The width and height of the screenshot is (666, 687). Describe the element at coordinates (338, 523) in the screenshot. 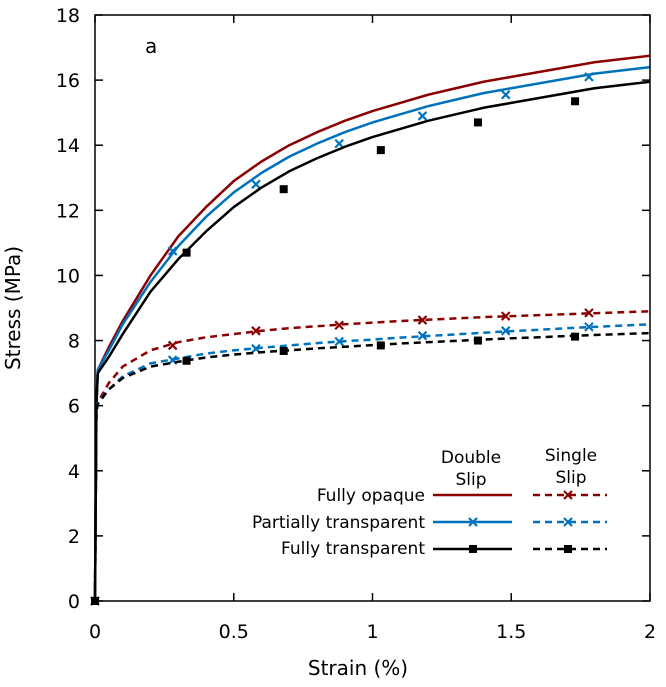

I see `legend-label-partially-transparent: Partially transparent` at that location.